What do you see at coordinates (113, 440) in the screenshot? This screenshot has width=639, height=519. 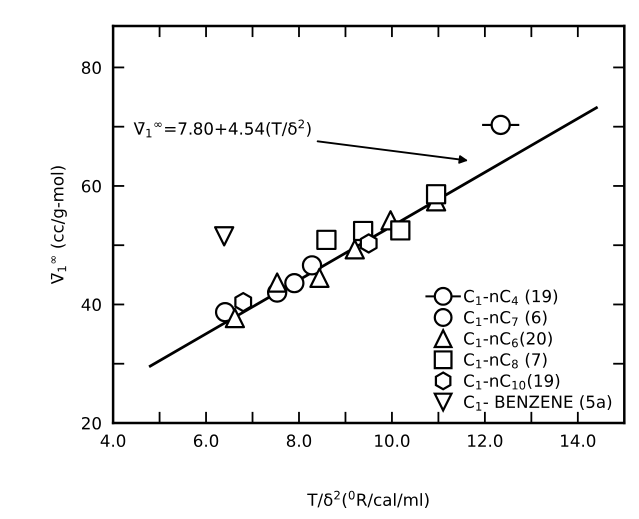 I see `x-tick-label: 4.0` at bounding box center [113, 440].